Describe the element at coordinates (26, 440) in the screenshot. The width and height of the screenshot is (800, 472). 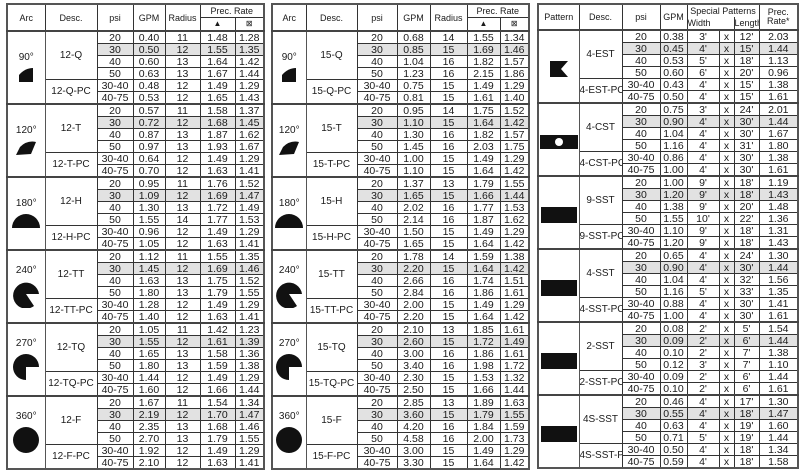
I see `full-arc-icon` at that location.